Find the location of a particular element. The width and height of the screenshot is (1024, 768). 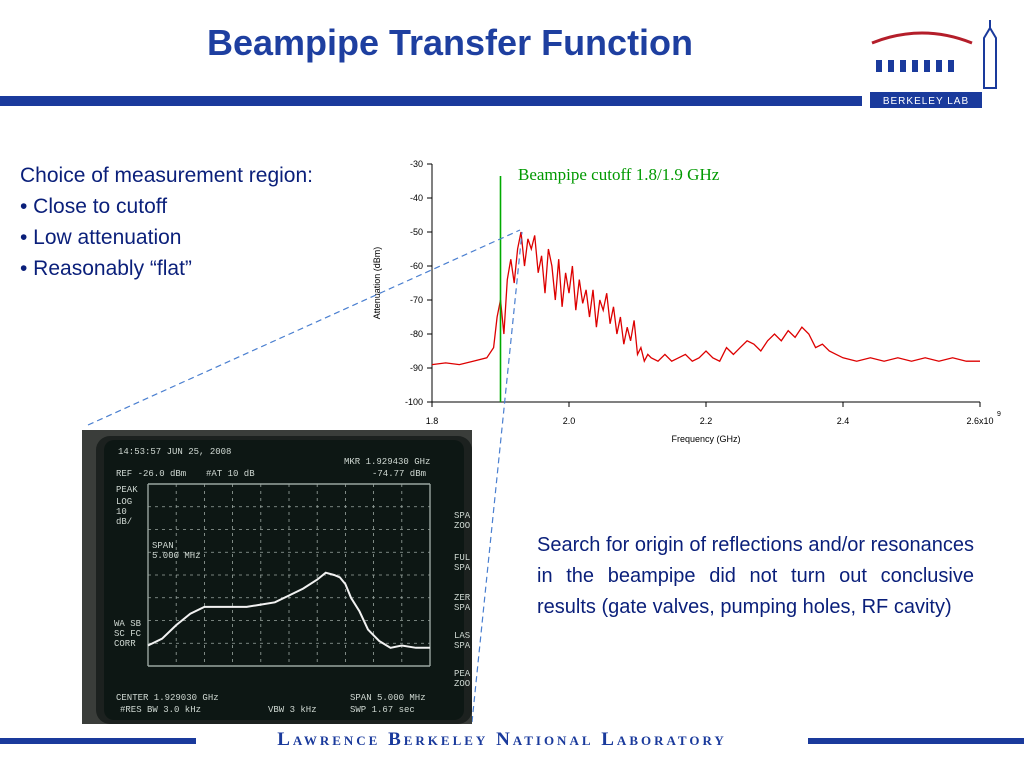

berkeley-lab-logo: BERKELEY LAB is located at coordinates (933, 64).